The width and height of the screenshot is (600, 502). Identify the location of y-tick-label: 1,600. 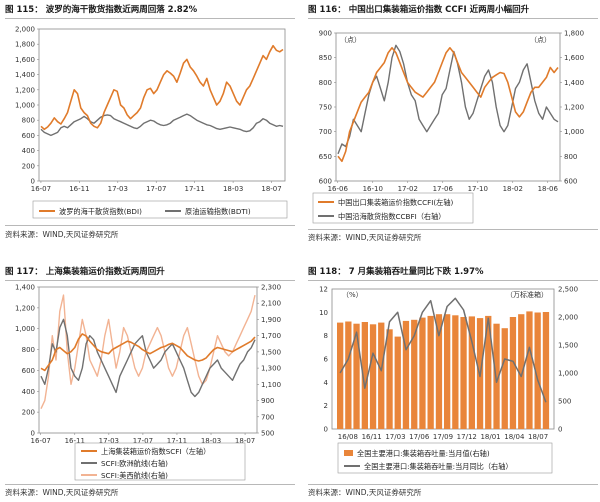
(25, 60).